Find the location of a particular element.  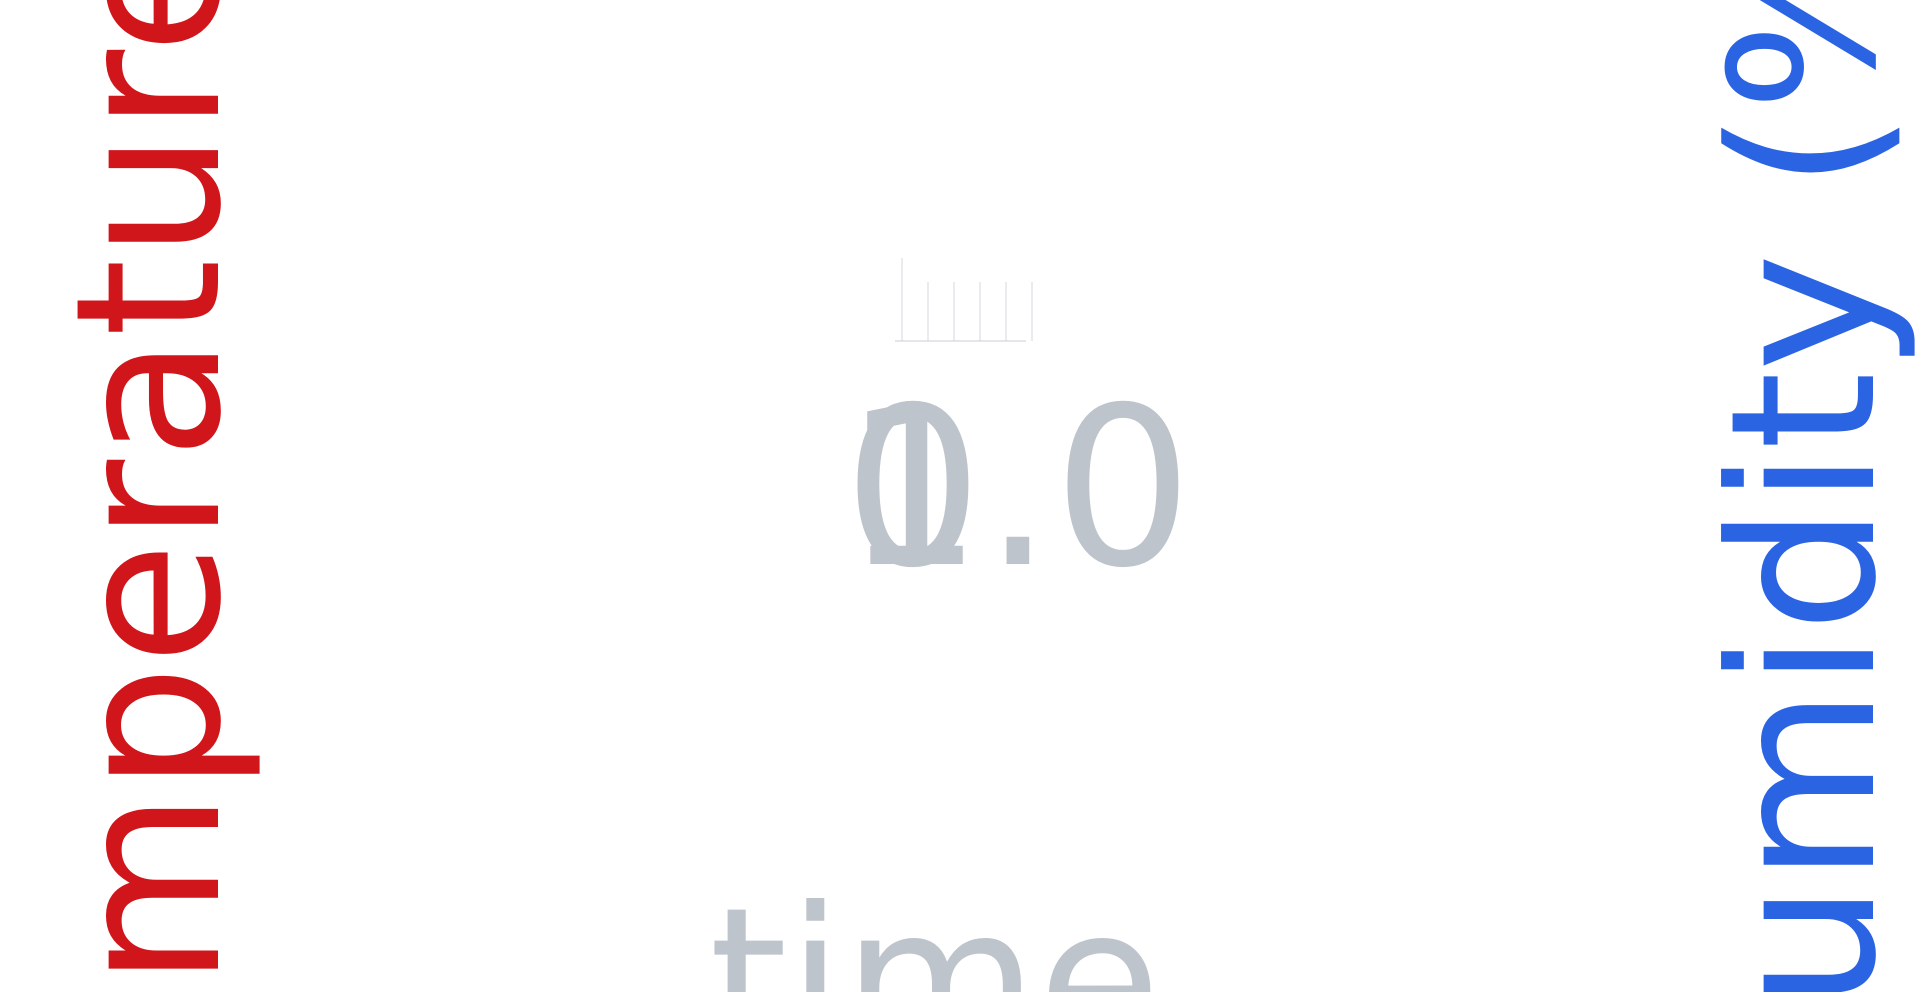

x-tick-label-0: 0 is located at coordinates (913, 488).